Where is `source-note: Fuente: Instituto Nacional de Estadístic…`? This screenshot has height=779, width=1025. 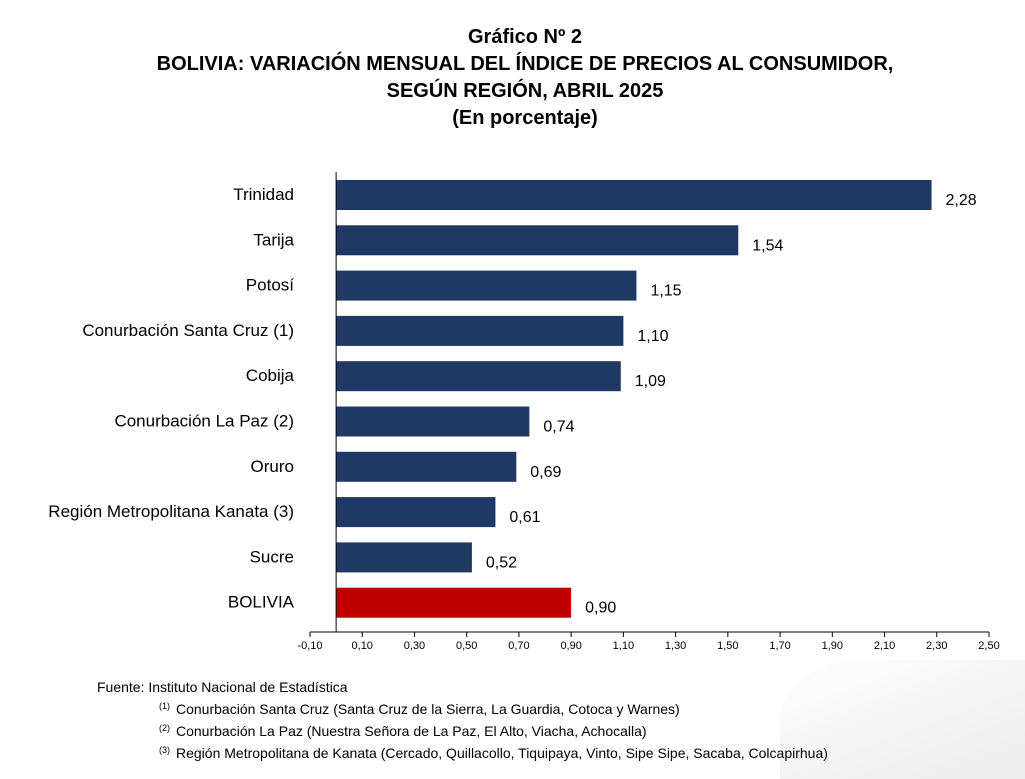 source-note: Fuente: Instituto Nacional de Estadístic… is located at coordinates (222, 687).